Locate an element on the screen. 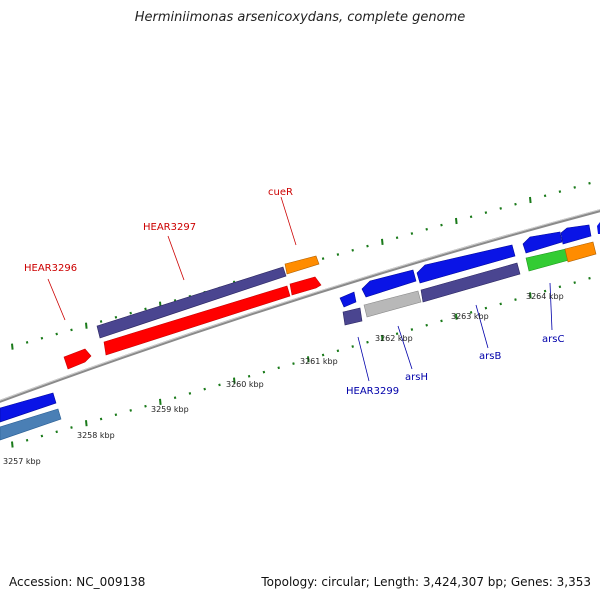 The width and height of the screenshot is (600, 600). gene-arrow-cuer is located at coordinates (302, 265).